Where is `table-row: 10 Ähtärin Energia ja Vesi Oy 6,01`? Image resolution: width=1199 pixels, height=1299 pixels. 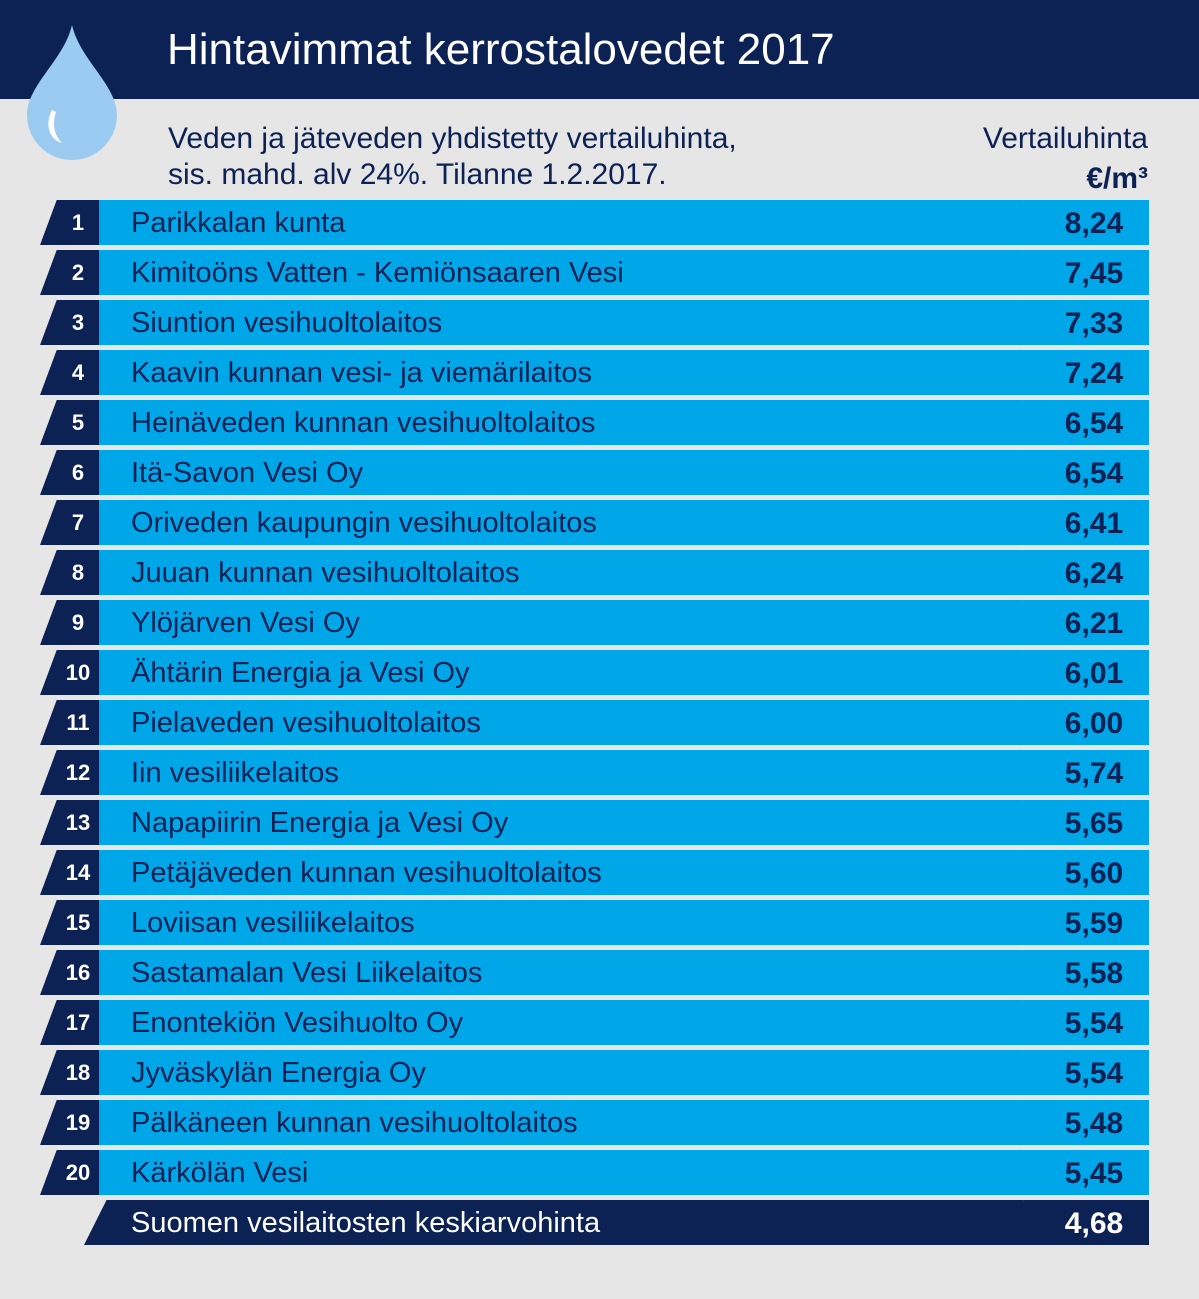
table-row: 10 Ähtärin Energia ja Vesi Oy 6,01 is located at coordinates (599, 672).